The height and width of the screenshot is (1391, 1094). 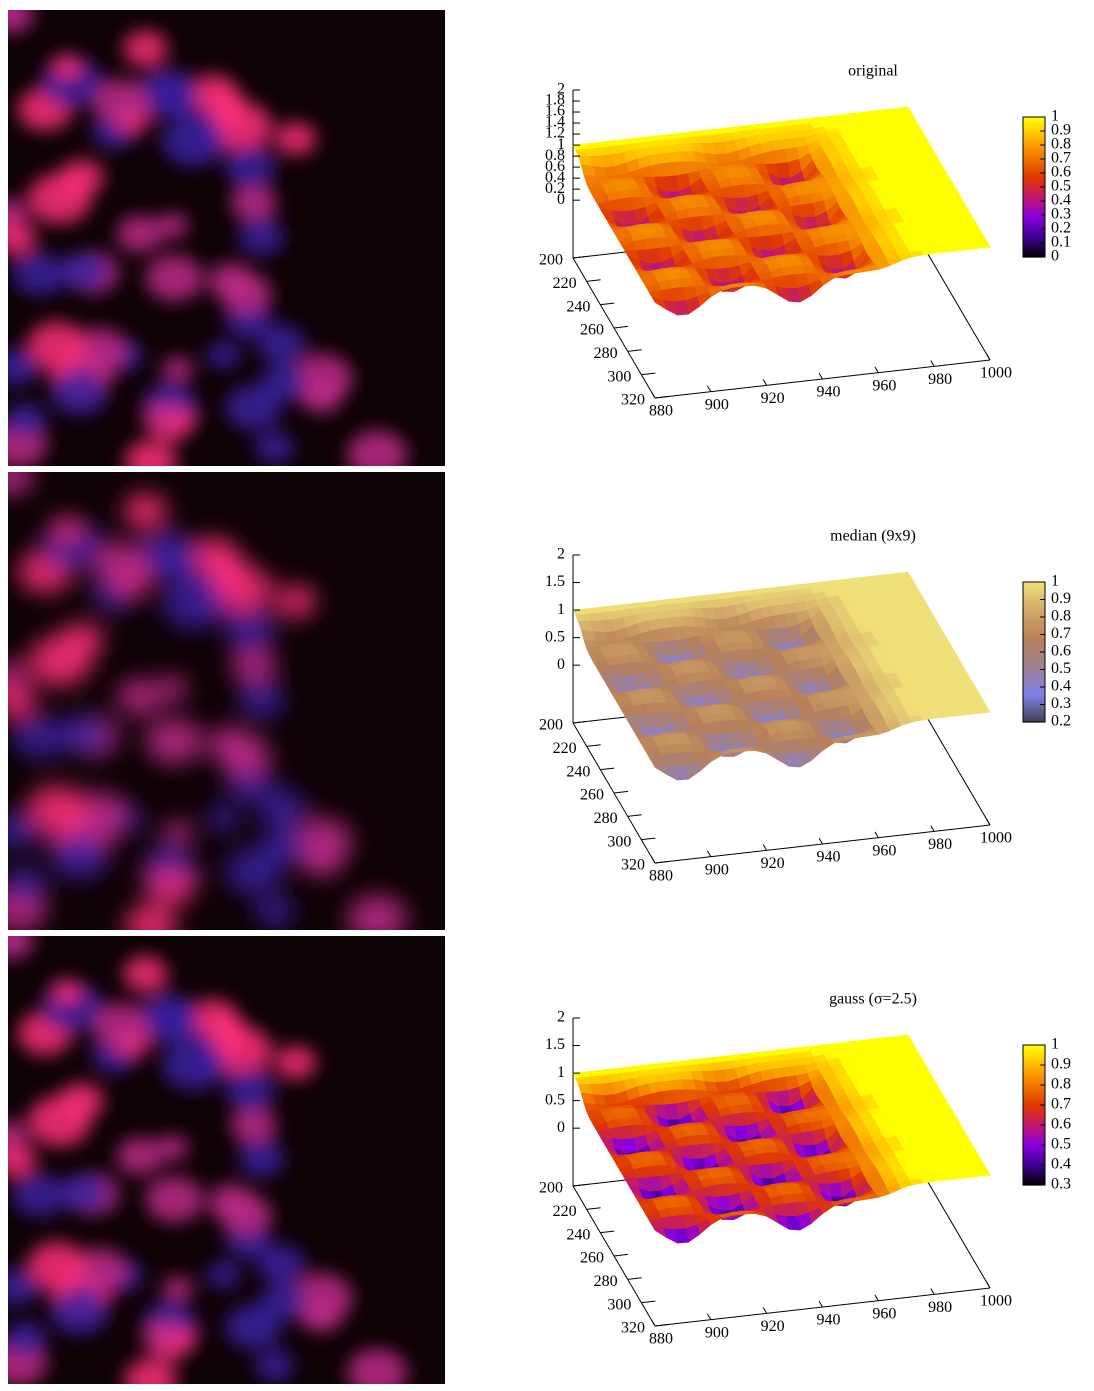 I want to click on z-tick-label: 0, so click(x=561, y=664).